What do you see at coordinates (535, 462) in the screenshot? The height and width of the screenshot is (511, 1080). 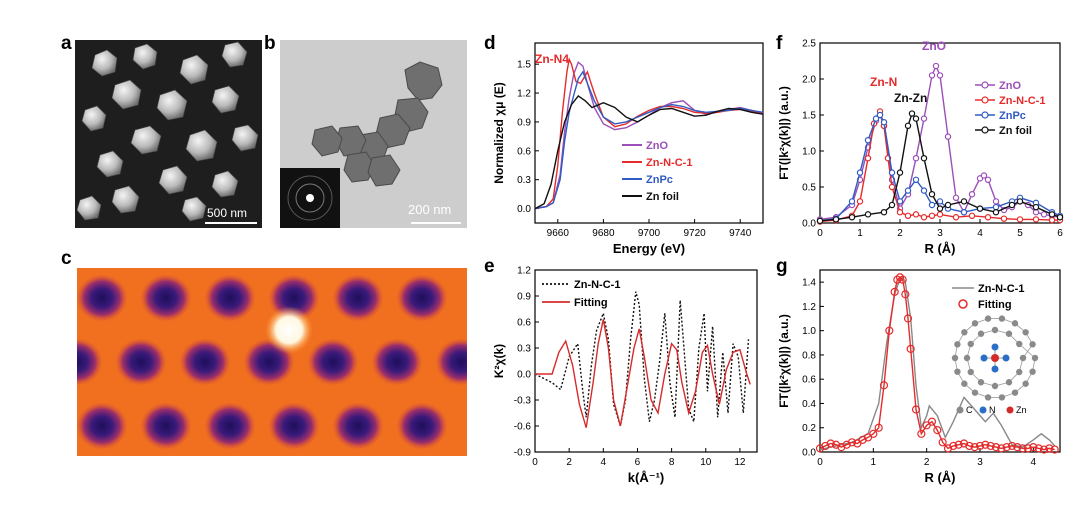 I see `x-tick-label: 0` at bounding box center [535, 462].